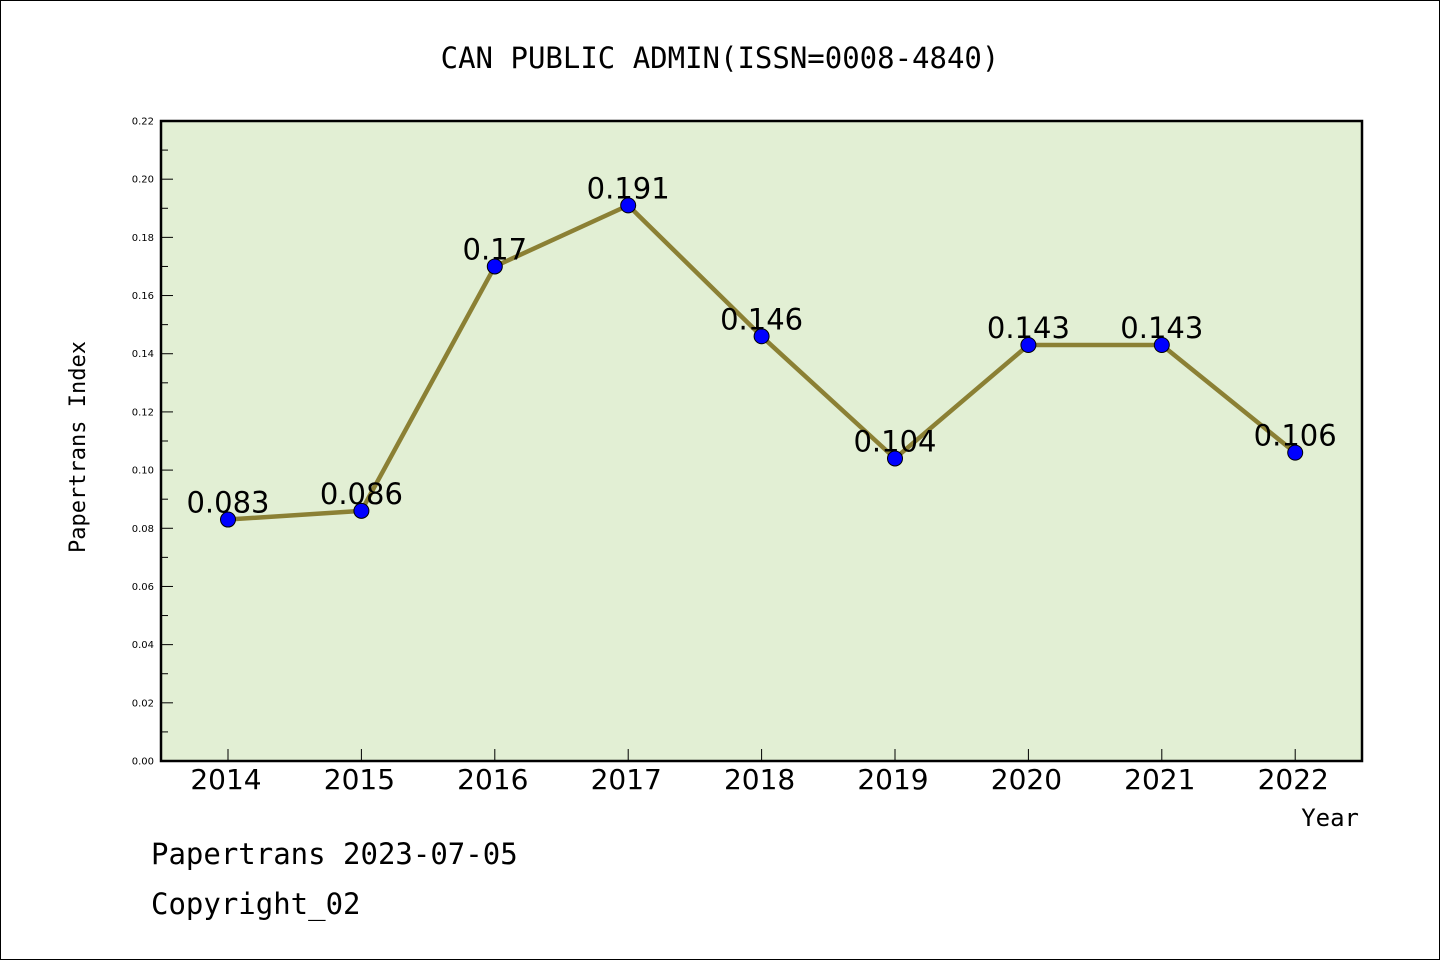 The image size is (1440, 964). What do you see at coordinates (1159, 779) in the screenshot?
I see `x-tick-label: 2021` at bounding box center [1159, 779].